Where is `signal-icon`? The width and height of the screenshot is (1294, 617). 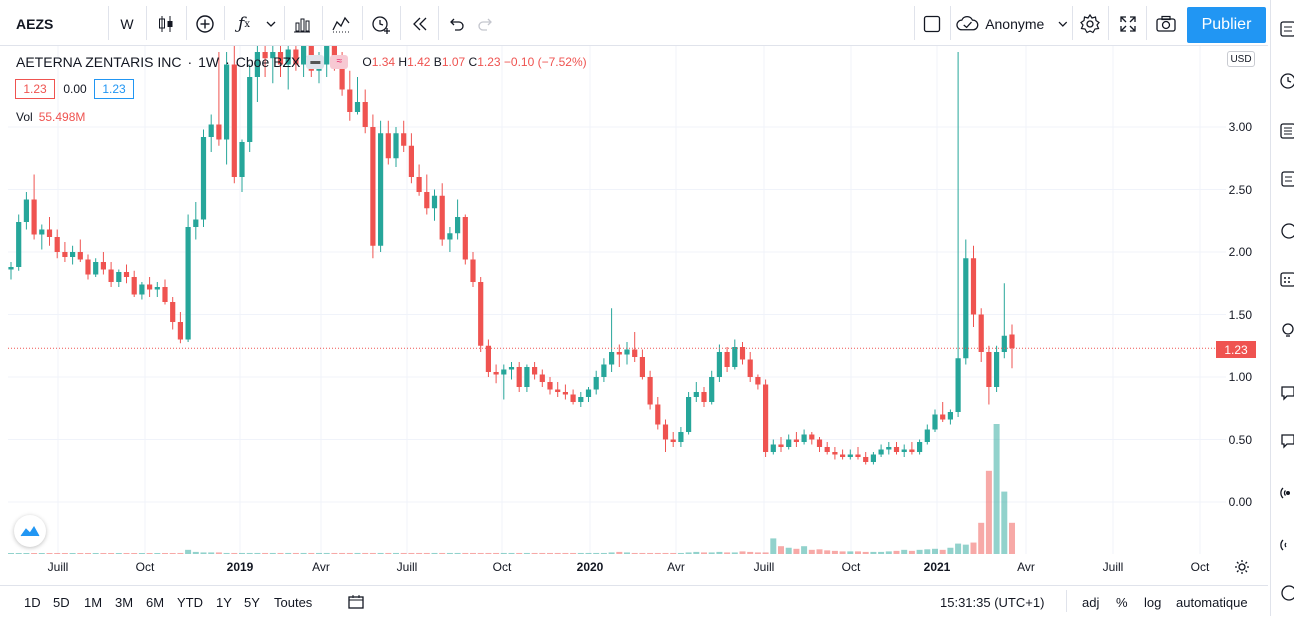 signal-icon is located at coordinates (1286, 545).